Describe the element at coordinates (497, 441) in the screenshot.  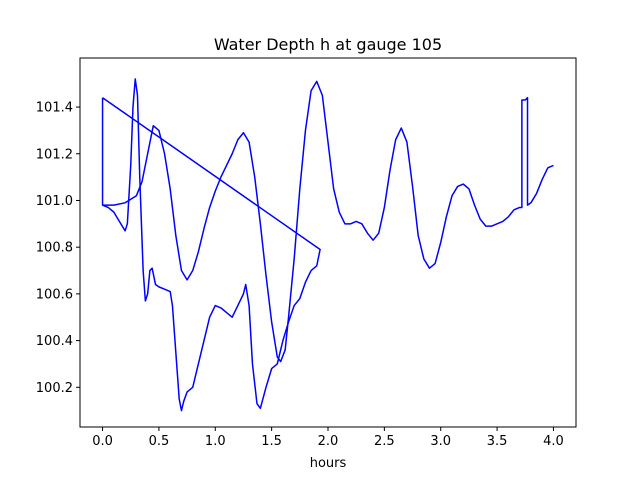
I see `x-tick-label: 3.5` at that location.